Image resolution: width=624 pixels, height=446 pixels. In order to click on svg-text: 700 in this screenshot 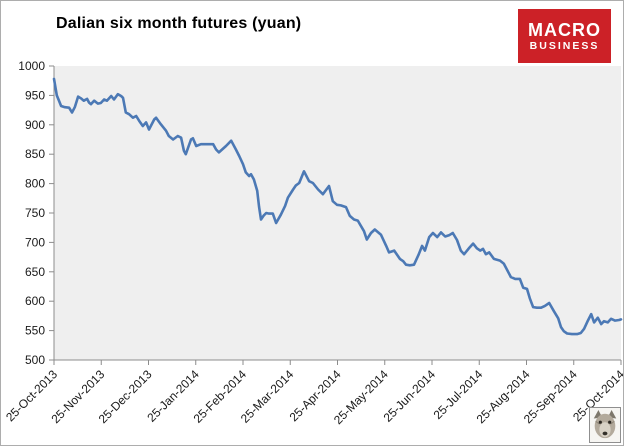, I will do `click(35, 242)`.